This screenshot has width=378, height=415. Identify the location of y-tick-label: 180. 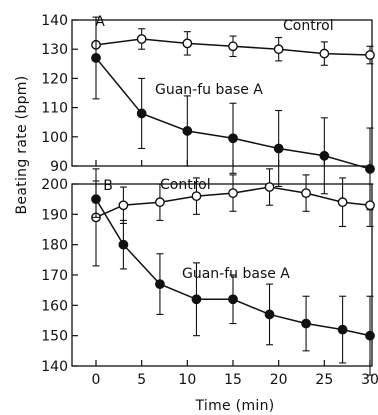
(54, 246).